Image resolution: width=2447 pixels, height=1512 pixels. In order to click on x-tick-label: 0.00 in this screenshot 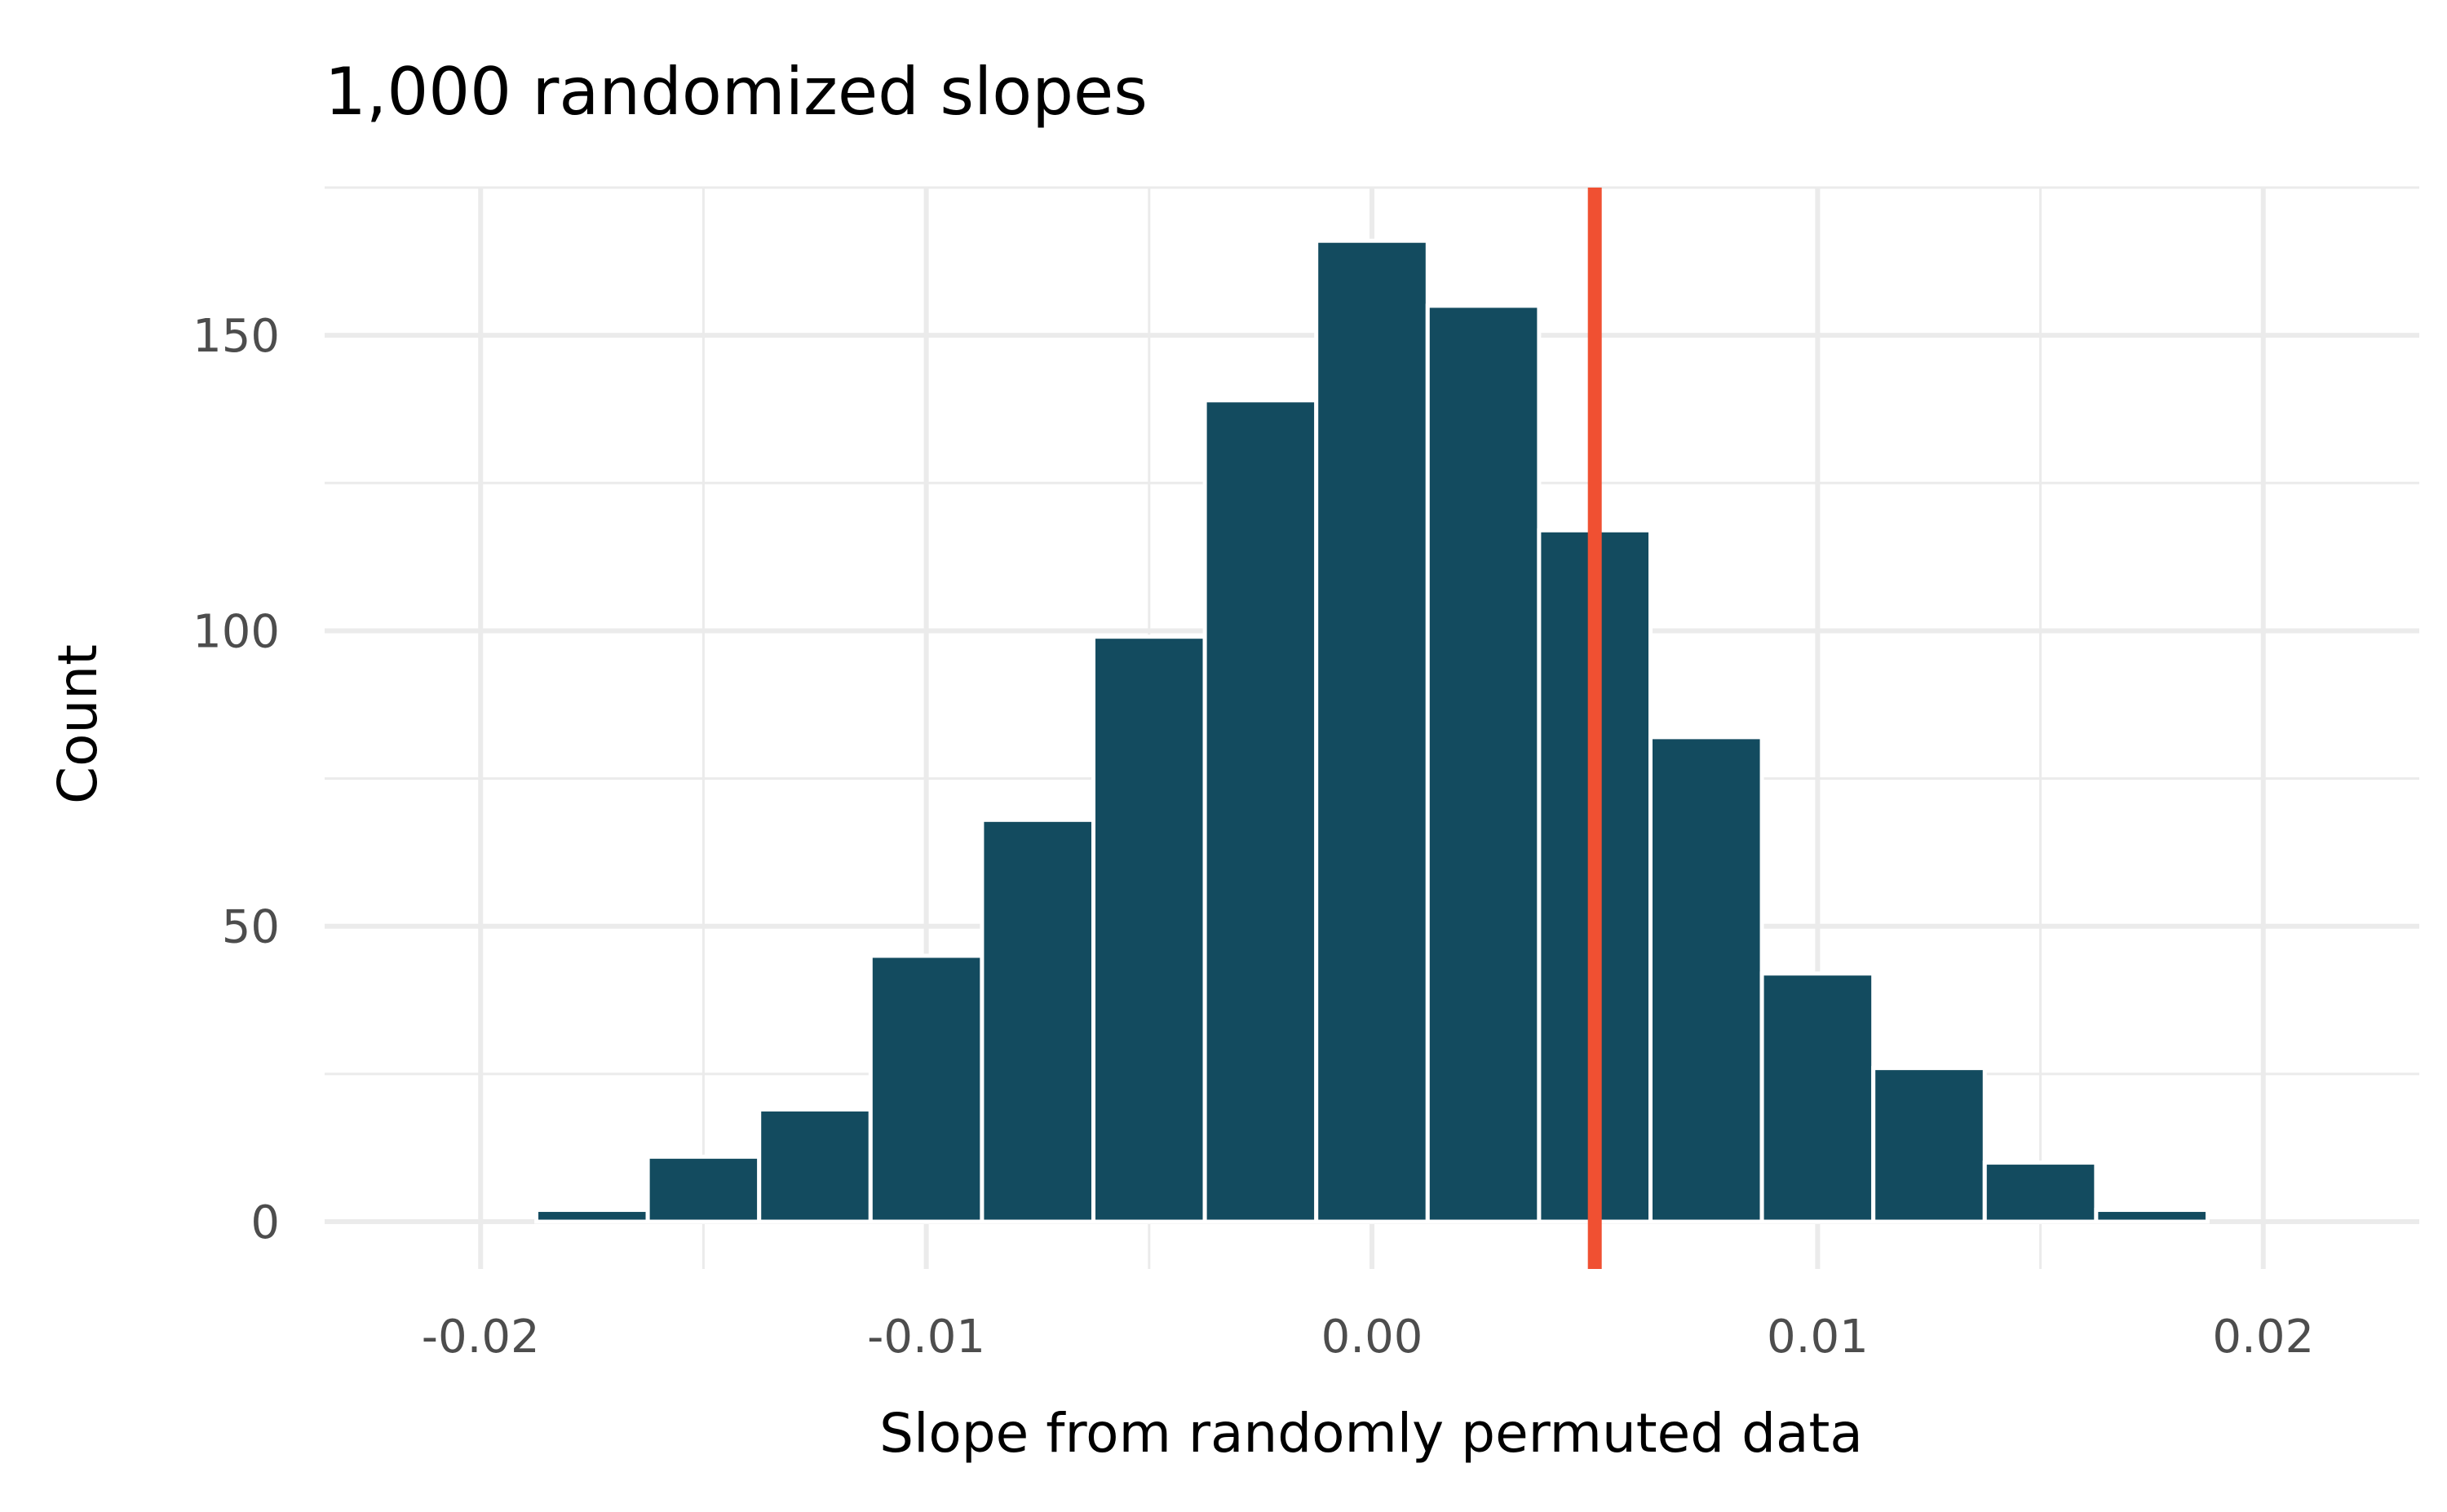, I will do `click(1372, 1337)`.